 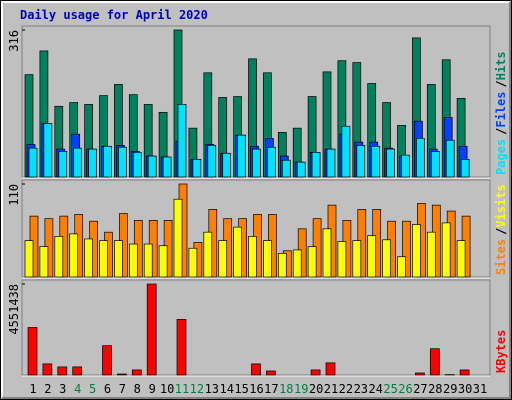 What do you see at coordinates (501, 257) in the screenshot?
I see `legend-entry: Sites` at bounding box center [501, 257].